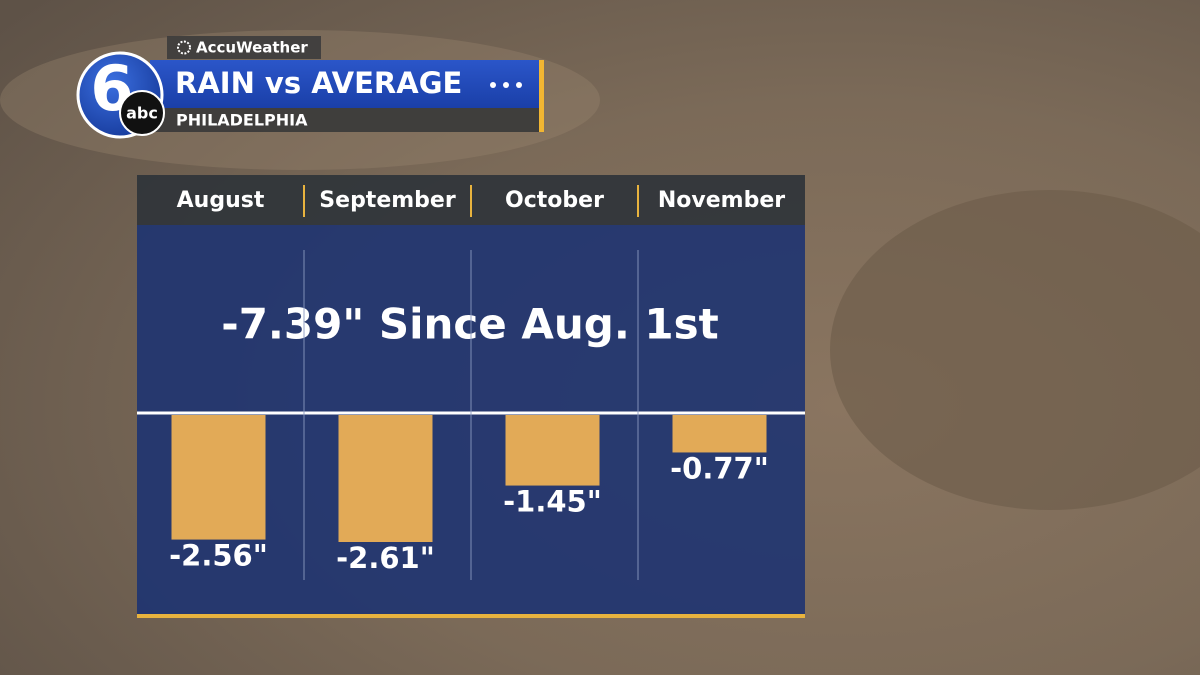 The image size is (1200, 675). Describe the element at coordinates (469, 324) in the screenshot. I see `annotation: -7.39" Since Aug. 1st` at that location.